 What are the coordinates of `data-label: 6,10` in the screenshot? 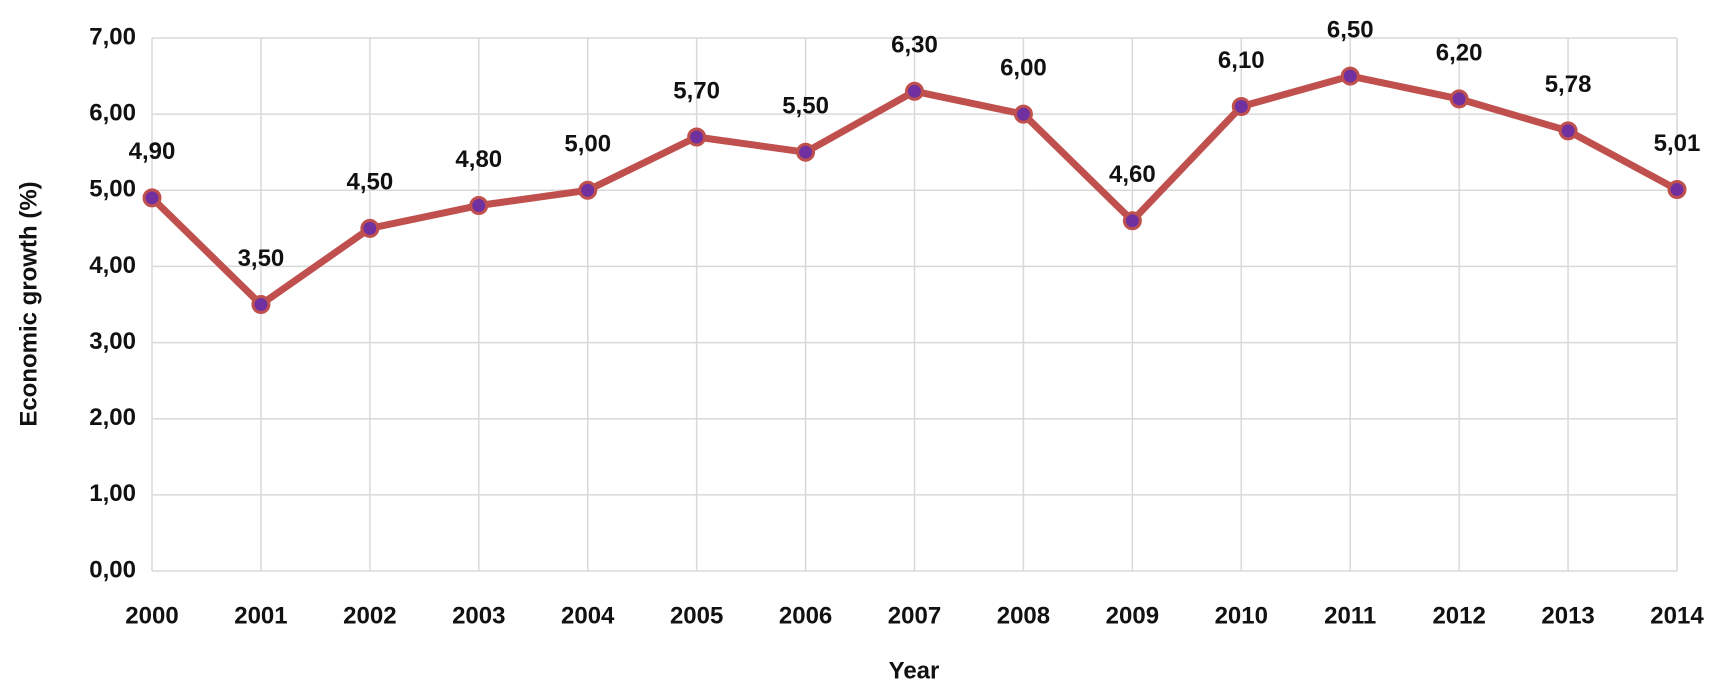 It's located at (1241, 60).